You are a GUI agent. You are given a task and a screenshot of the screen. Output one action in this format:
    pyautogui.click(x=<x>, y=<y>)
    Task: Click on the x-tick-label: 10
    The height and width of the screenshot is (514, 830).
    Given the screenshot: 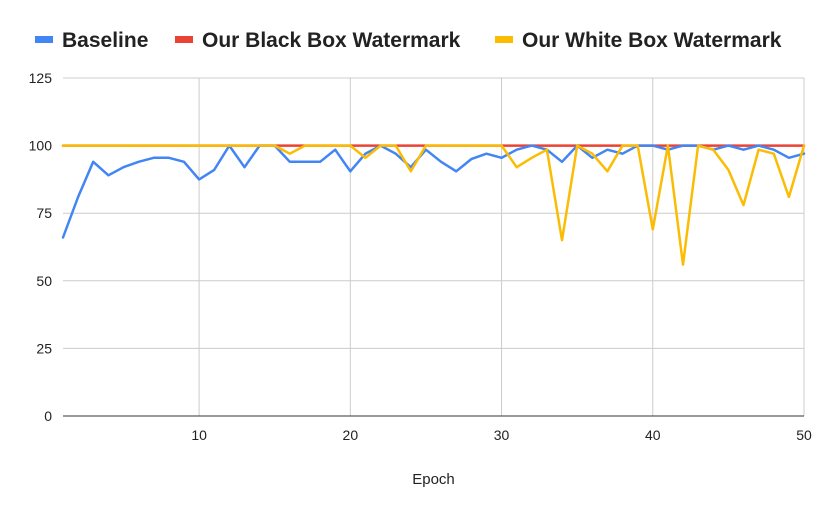 What is the action you would take?
    pyautogui.click(x=199, y=435)
    